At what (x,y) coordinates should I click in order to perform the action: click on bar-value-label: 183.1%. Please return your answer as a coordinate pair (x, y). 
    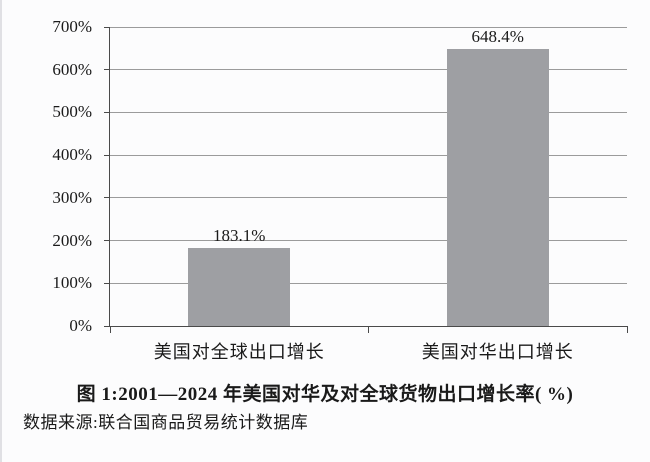
    Looking at the image, I should click on (239, 235).